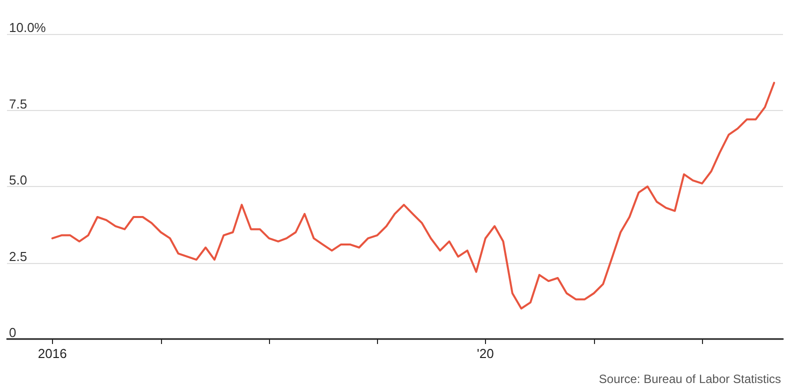  Describe the element at coordinates (18, 180) in the screenshot. I see `y-tick-label: 5.0` at that location.